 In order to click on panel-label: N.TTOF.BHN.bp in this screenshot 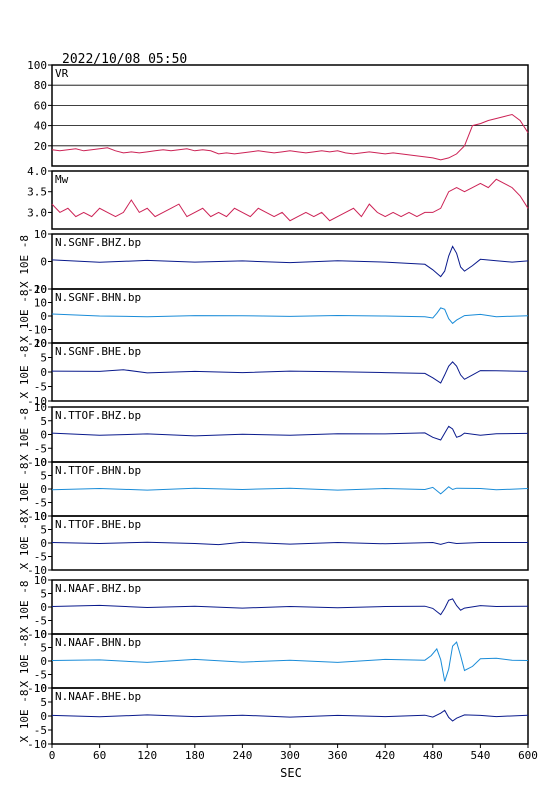, I will do `click(98, 470)`.